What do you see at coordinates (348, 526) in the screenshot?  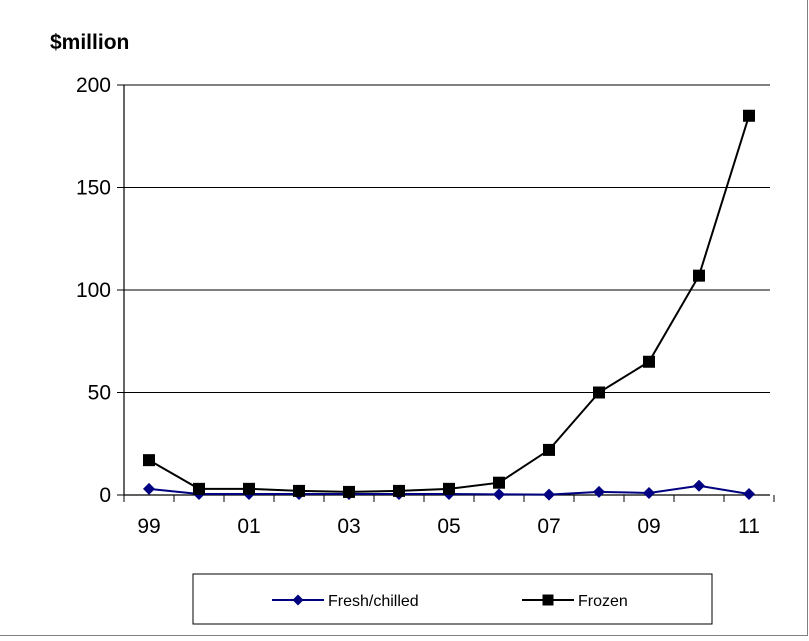 I see `x-tick-label: 03` at bounding box center [348, 526].